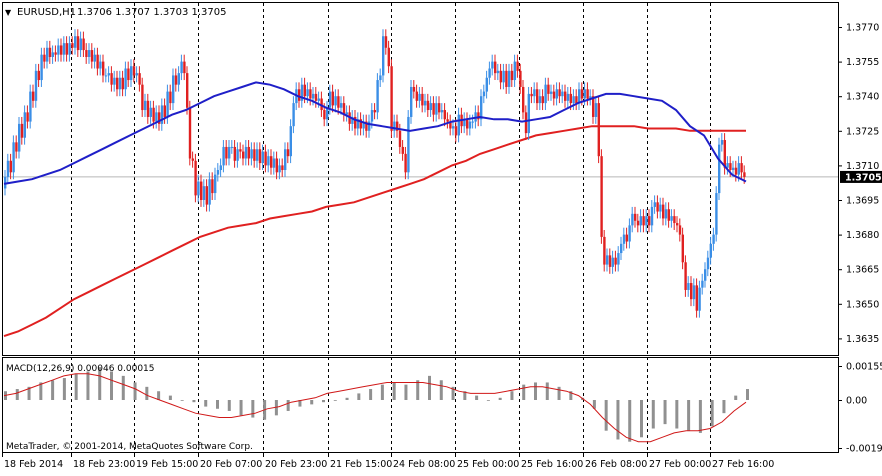 This screenshot has width=882, height=476. Describe the element at coordinates (862, 201) in the screenshot. I see `price-tick-label: 1.3695` at that location.